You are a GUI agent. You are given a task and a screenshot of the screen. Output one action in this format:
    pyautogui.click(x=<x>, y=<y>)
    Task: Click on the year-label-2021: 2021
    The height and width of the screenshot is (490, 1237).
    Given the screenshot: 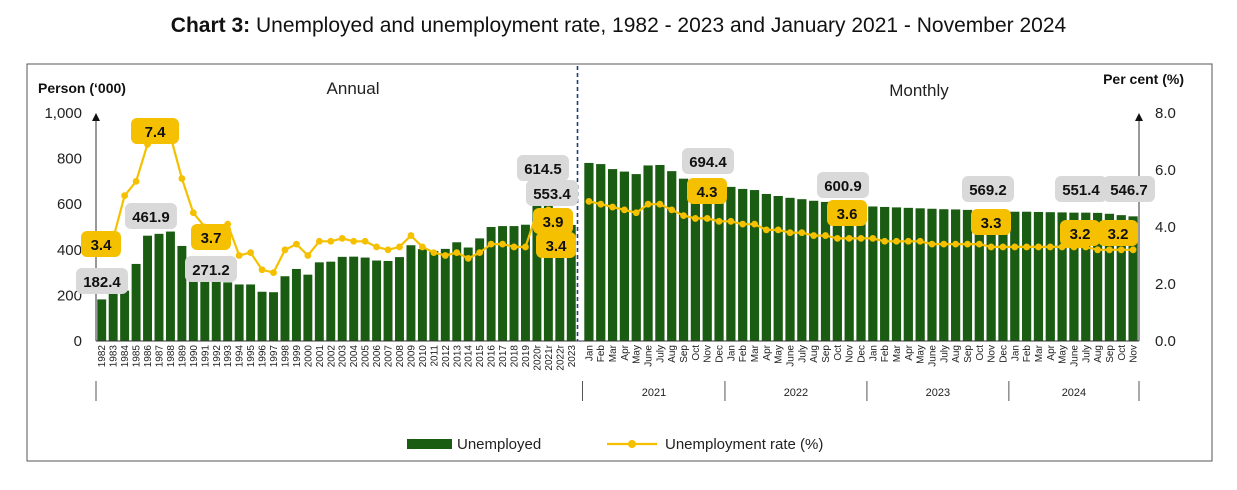 What is the action you would take?
    pyautogui.click(x=654, y=393)
    